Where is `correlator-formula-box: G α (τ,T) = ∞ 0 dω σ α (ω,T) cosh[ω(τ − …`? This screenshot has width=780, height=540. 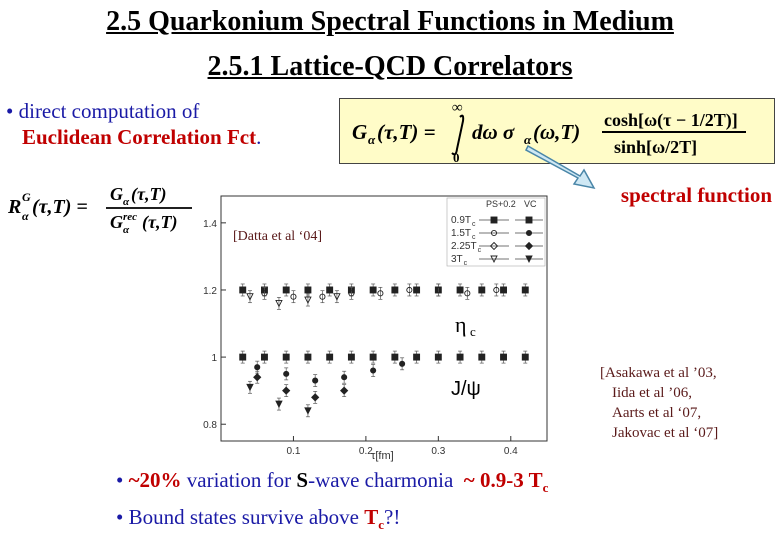 correlator-formula-box: G α (τ,T) = ∞ 0 dω σ α (ω,T) cosh[ω(τ − … is located at coordinates (557, 131).